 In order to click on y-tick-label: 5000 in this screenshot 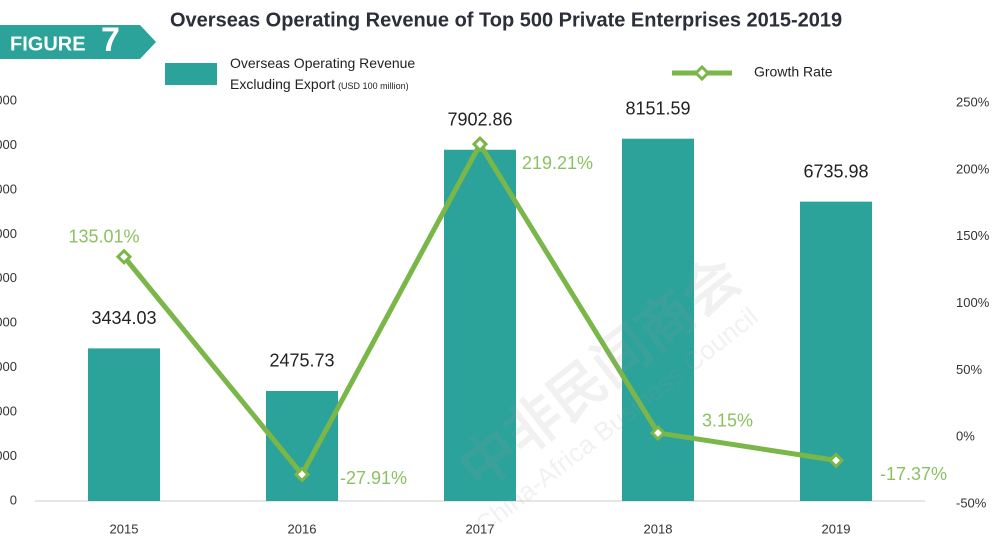, I will do `click(8, 277)`.